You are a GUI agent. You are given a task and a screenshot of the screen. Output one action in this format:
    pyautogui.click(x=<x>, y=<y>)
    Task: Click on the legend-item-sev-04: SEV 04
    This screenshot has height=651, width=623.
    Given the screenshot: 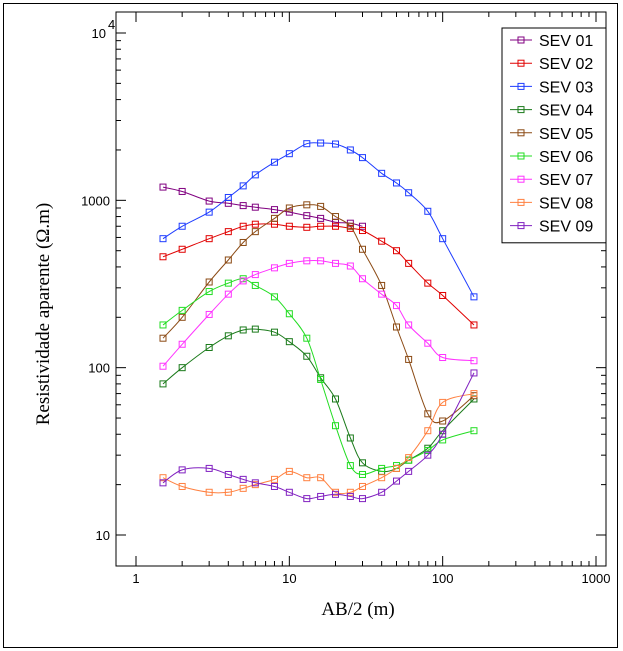 What is the action you would take?
    pyautogui.click(x=551, y=111)
    